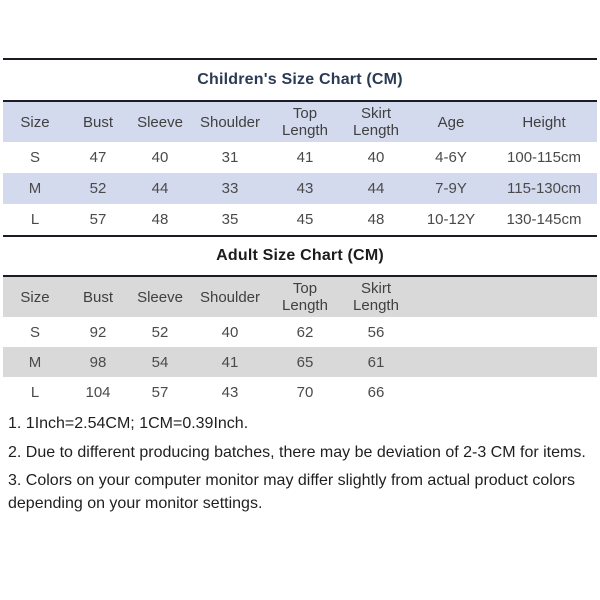 The image size is (600, 600). I want to click on table-cell: 45, so click(305, 219).